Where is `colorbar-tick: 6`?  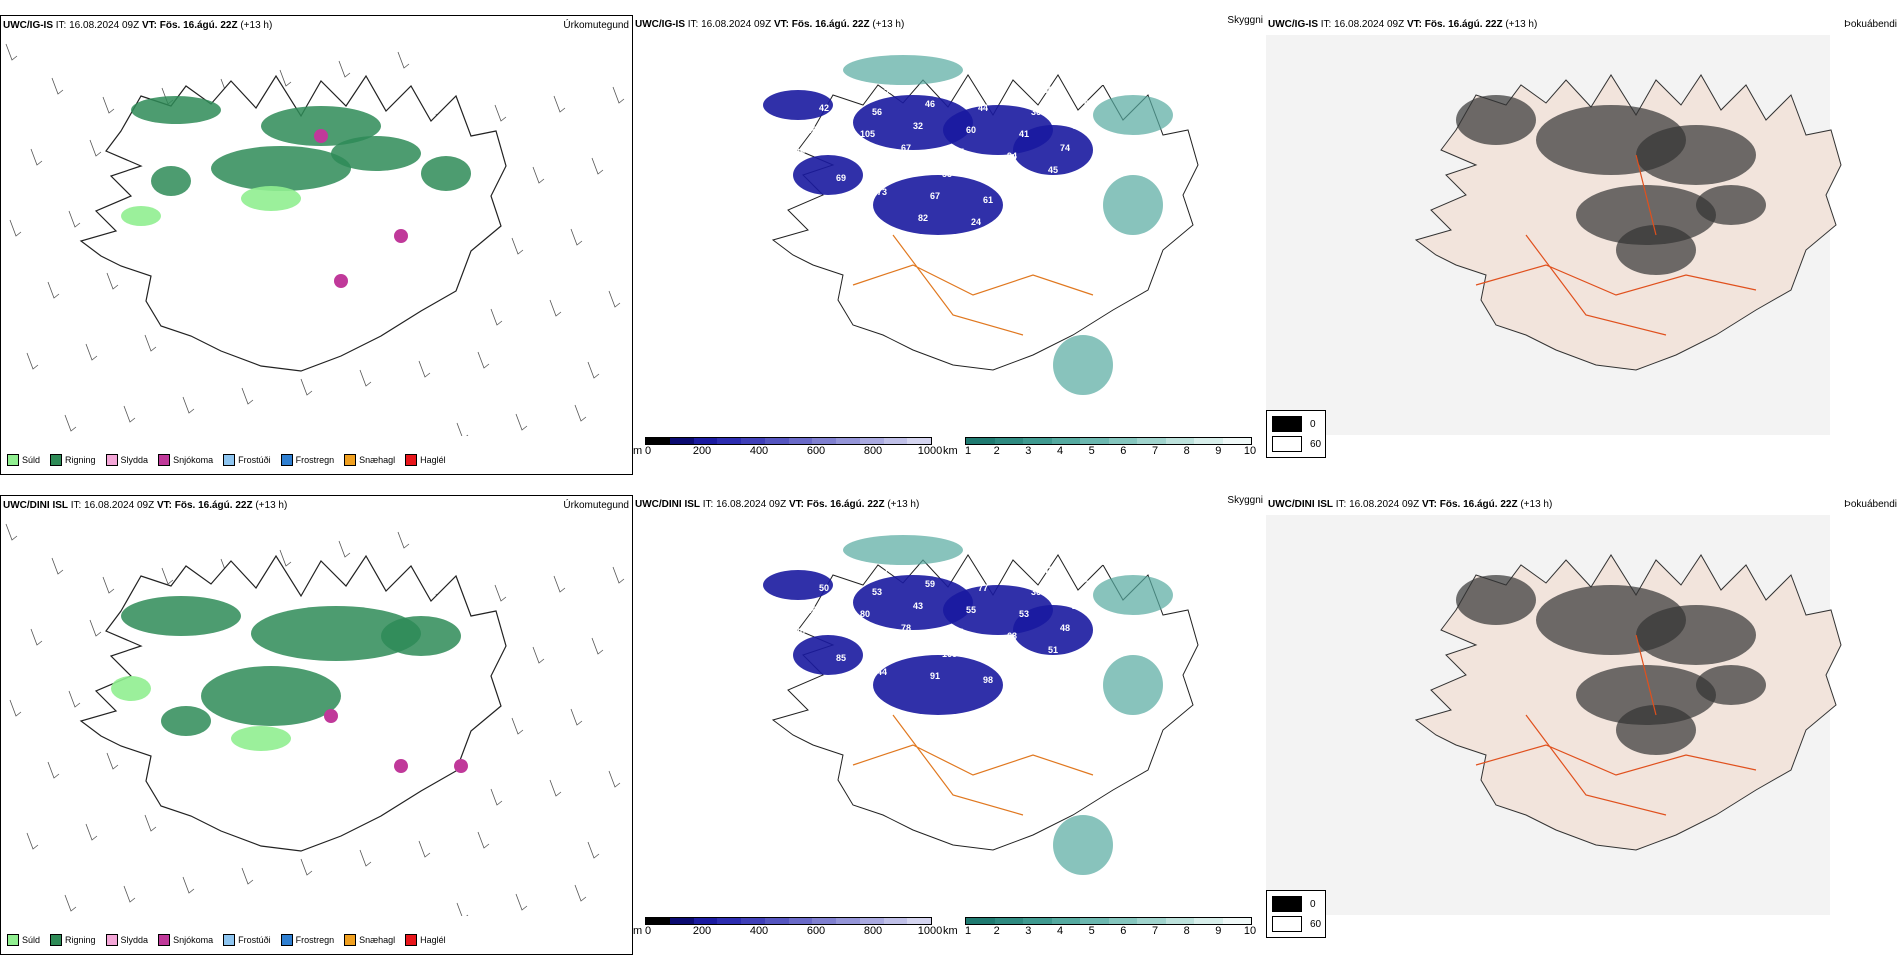 colorbar-tick: 6 is located at coordinates (1123, 931).